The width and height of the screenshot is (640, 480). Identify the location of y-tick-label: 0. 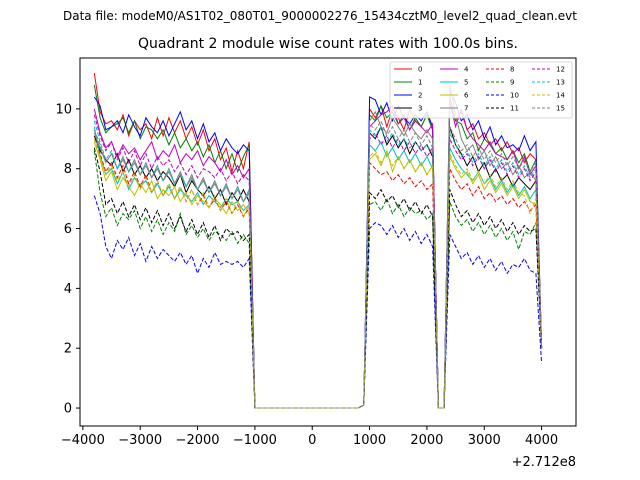
(68, 409).